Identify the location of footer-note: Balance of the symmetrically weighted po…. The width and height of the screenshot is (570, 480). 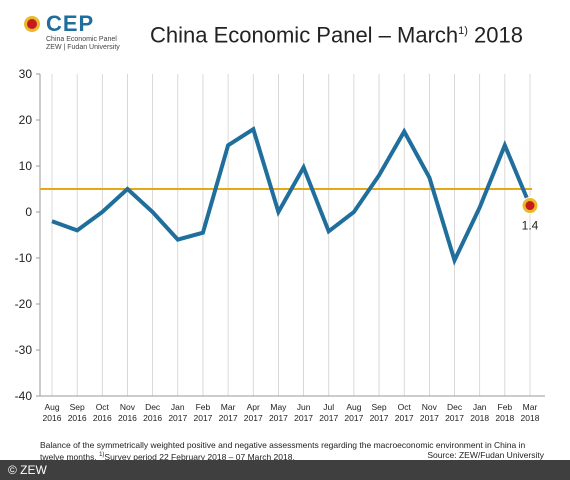
(292, 451).